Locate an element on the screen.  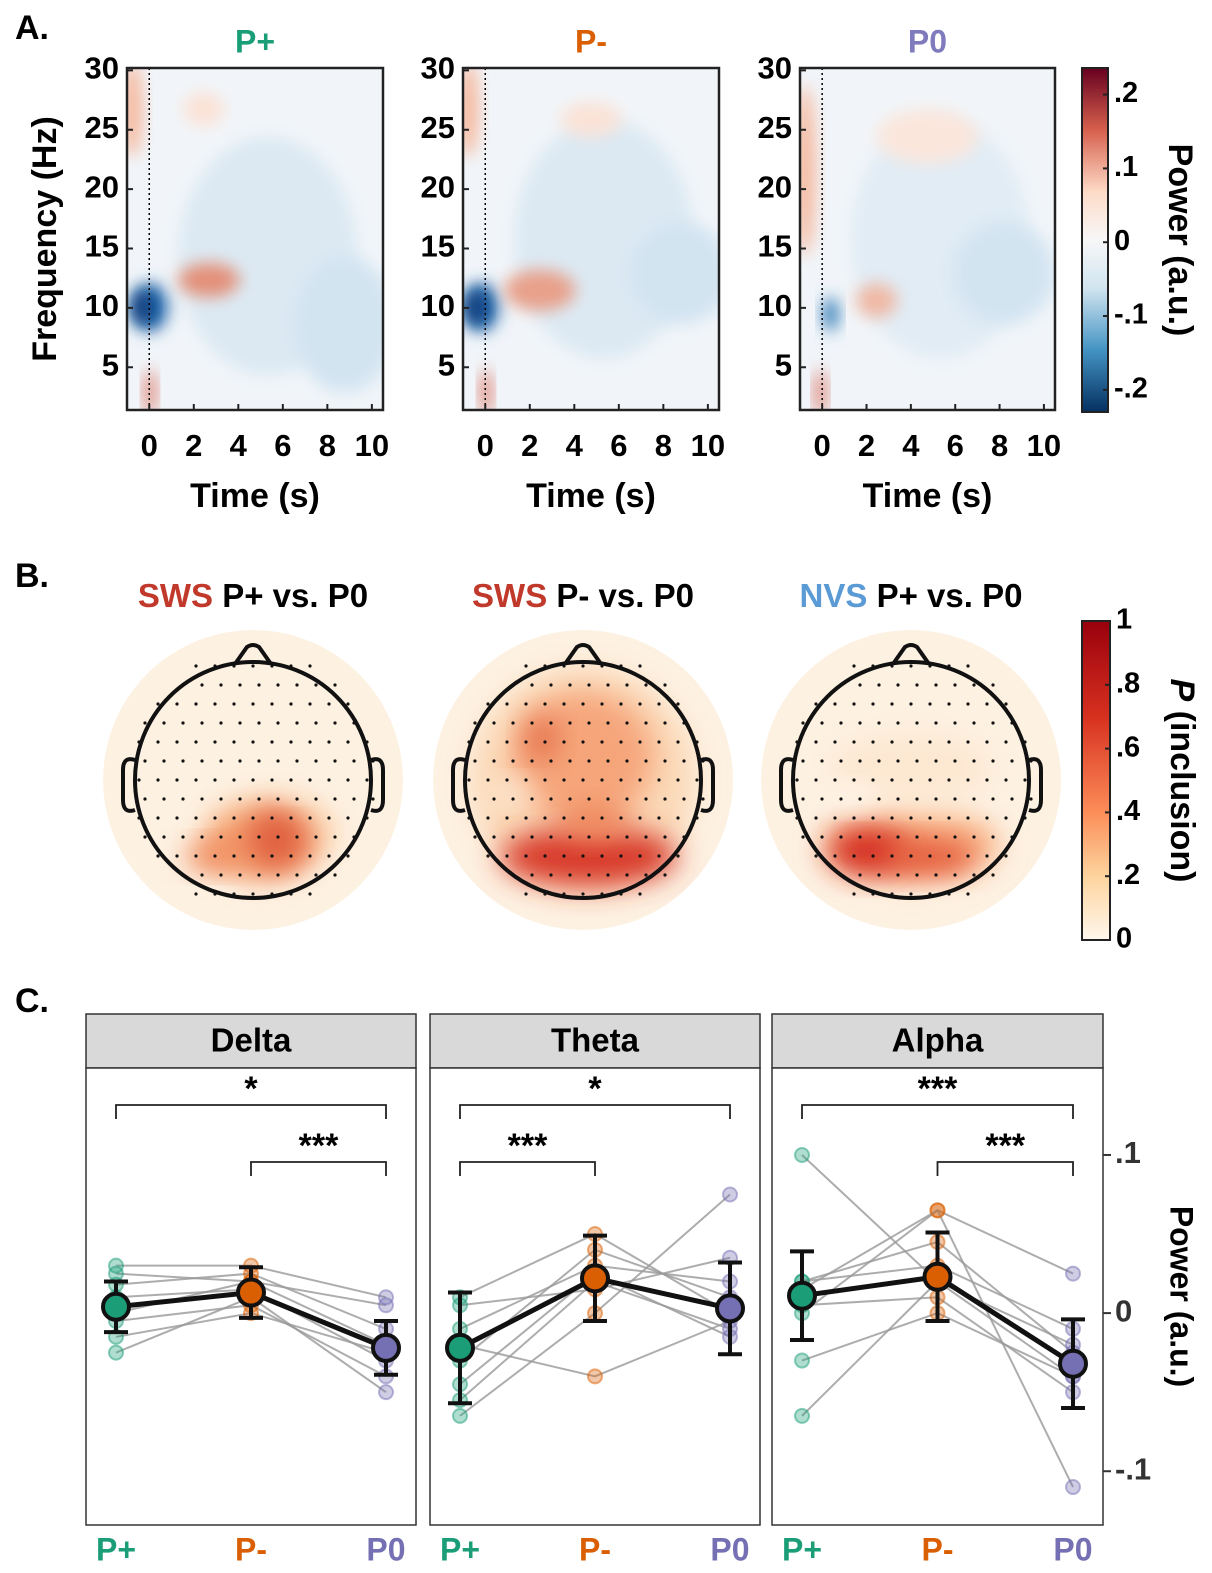
subject-point is located at coordinates (460, 1415).